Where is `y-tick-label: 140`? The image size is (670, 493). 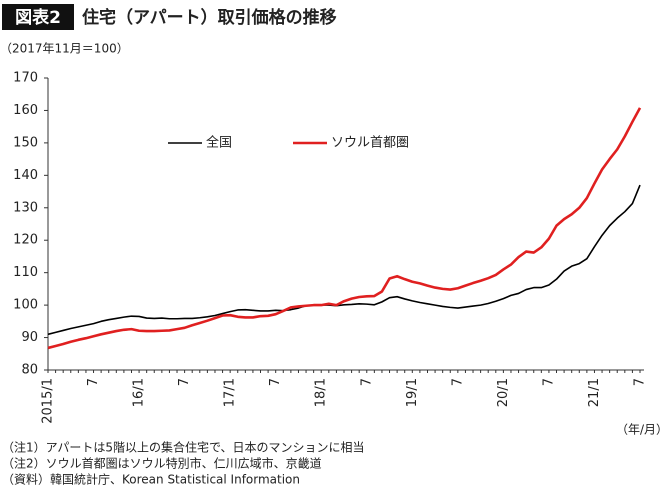
y-tick-label: 140 is located at coordinates (25, 175).